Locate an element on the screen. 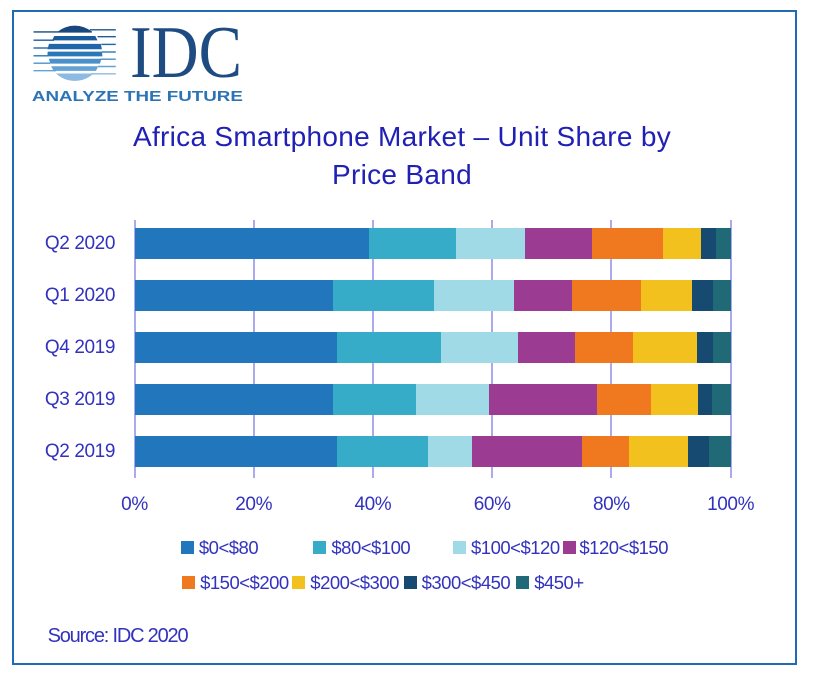 The height and width of the screenshot is (680, 814). svg-text: ANALYZE THE FUTURE is located at coordinates (137, 97).